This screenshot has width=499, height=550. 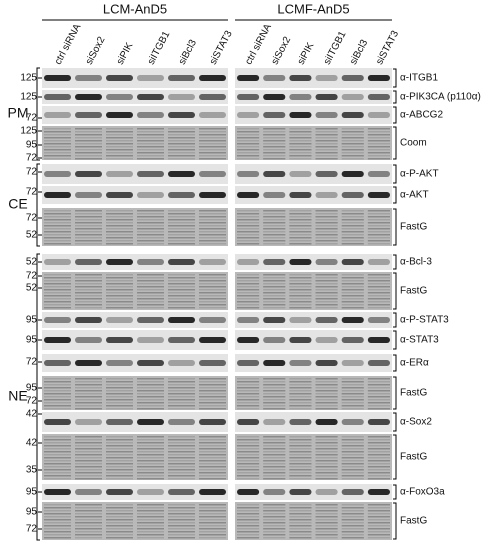 What do you see at coordinates (413, 393) in the screenshot?
I see `row-label: FastG` at bounding box center [413, 393].